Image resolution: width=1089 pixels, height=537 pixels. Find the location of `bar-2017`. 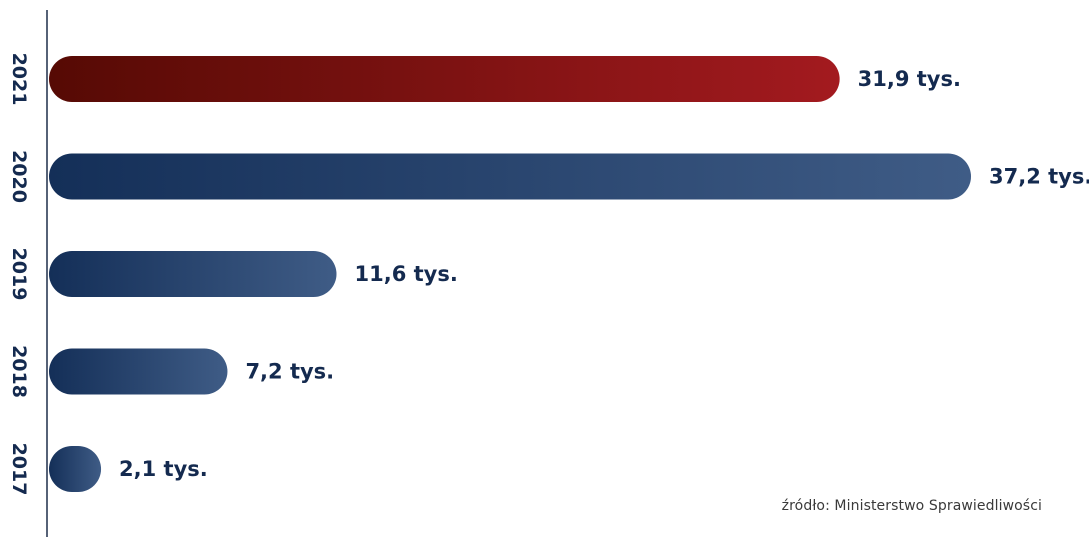

bar-2017 is located at coordinates (75, 469).